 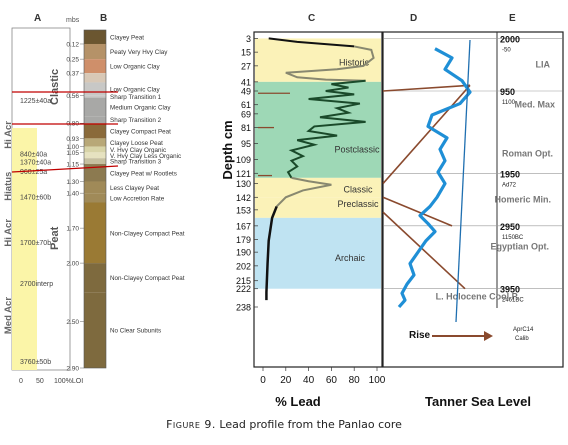 What do you see at coordinates (513, 238) in the screenshot?
I see `age-sublabel: 1150BC` at bounding box center [513, 238].